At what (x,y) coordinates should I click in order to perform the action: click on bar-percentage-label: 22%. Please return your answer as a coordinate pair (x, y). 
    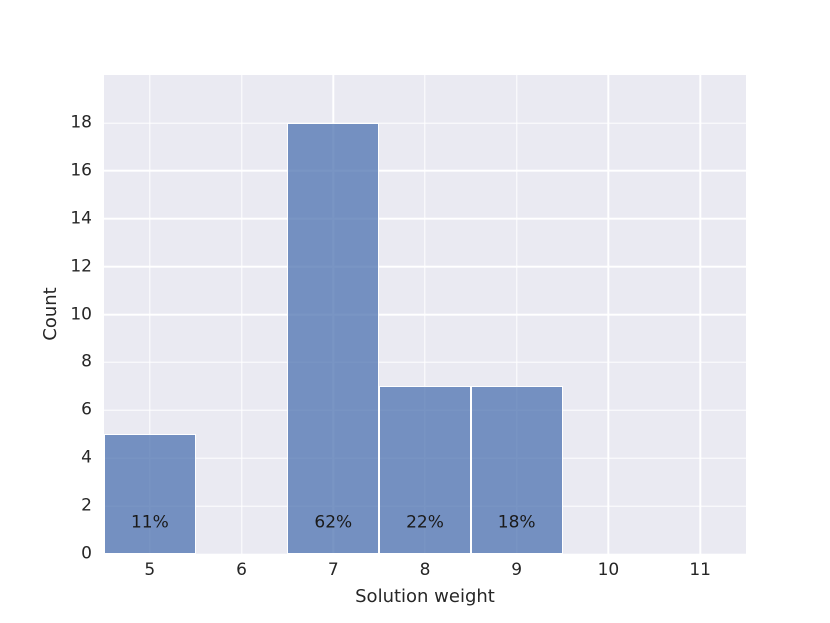
    Looking at the image, I should click on (425, 522).